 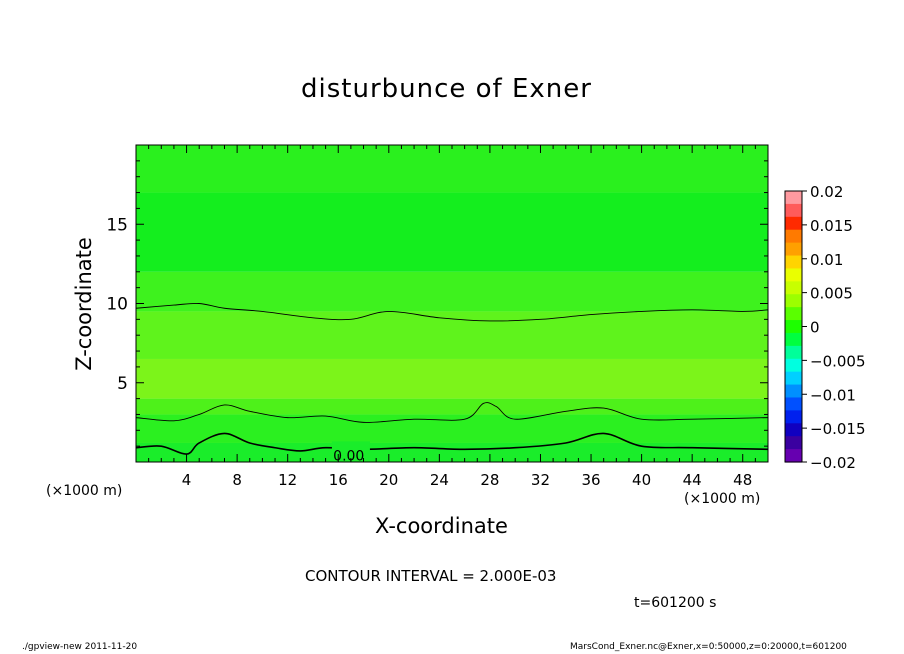 What do you see at coordinates (540, 480) in the screenshot?
I see `x-tick-label: 32` at bounding box center [540, 480].